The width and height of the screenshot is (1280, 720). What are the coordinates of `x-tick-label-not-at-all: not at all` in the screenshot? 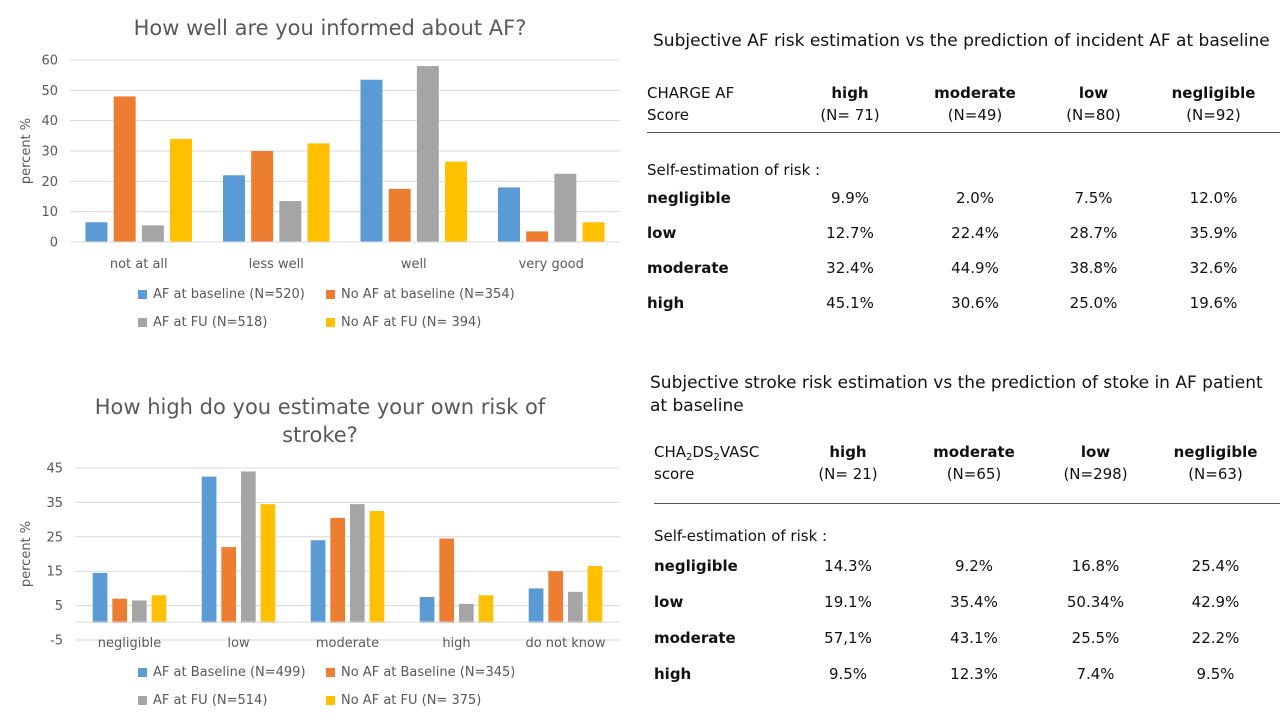 It's located at (139, 264).